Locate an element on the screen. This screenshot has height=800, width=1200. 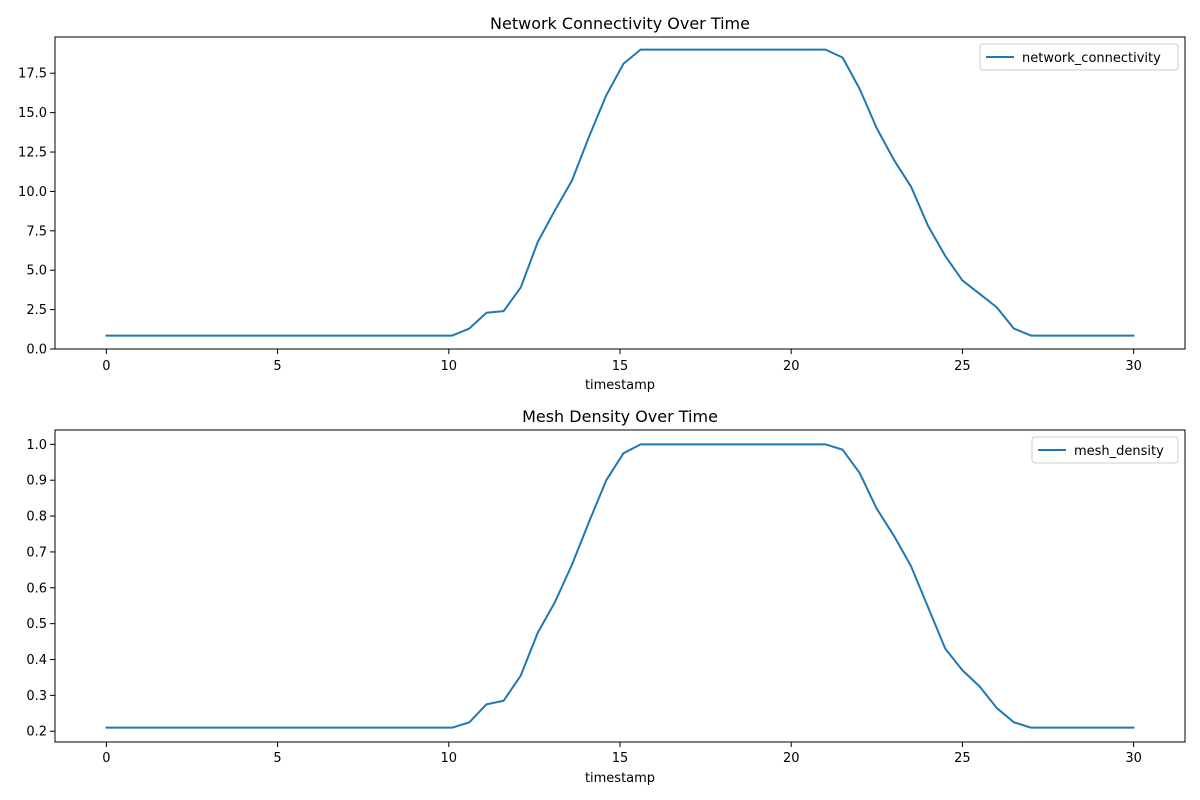
legend: mesh_density is located at coordinates (1105, 450).